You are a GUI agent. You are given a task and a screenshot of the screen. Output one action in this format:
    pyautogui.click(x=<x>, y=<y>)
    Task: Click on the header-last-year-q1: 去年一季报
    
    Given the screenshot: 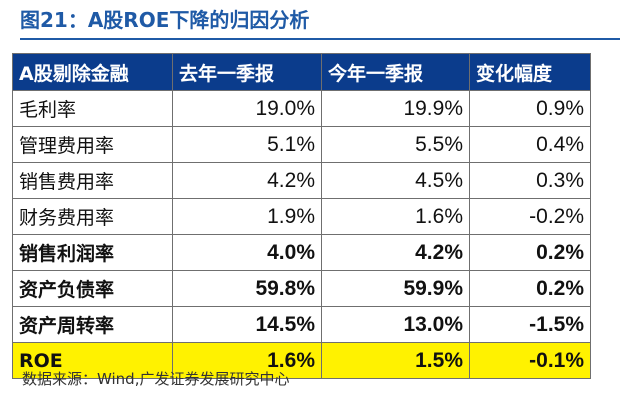 What is the action you would take?
    pyautogui.click(x=247, y=72)
    